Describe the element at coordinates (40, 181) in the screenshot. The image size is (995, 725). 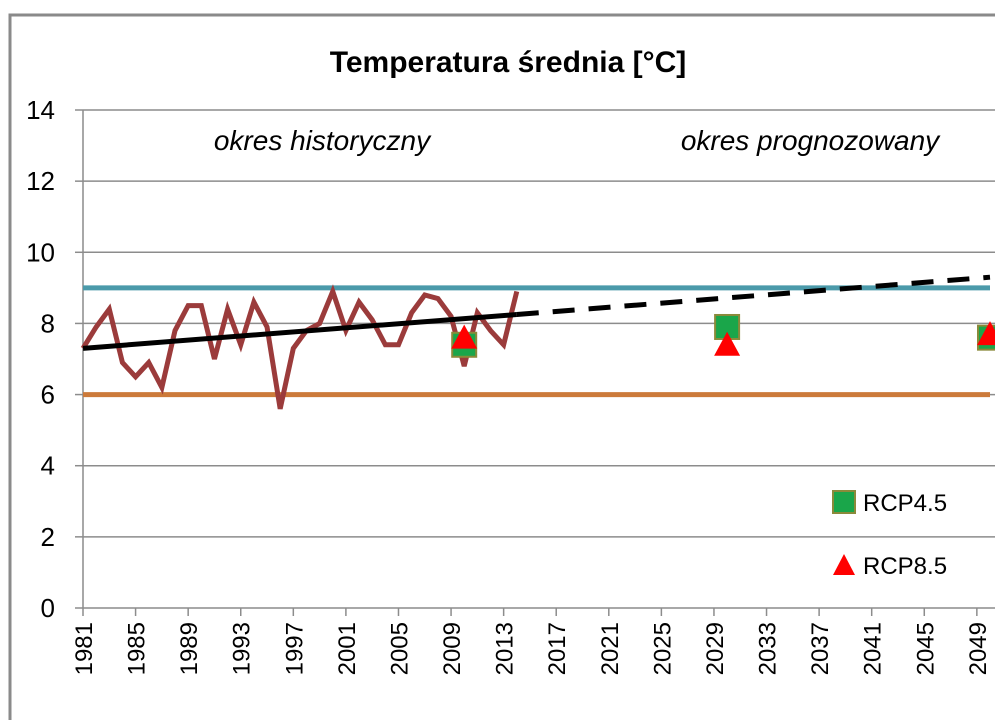
I see `y-tick-label: 12` at that location.